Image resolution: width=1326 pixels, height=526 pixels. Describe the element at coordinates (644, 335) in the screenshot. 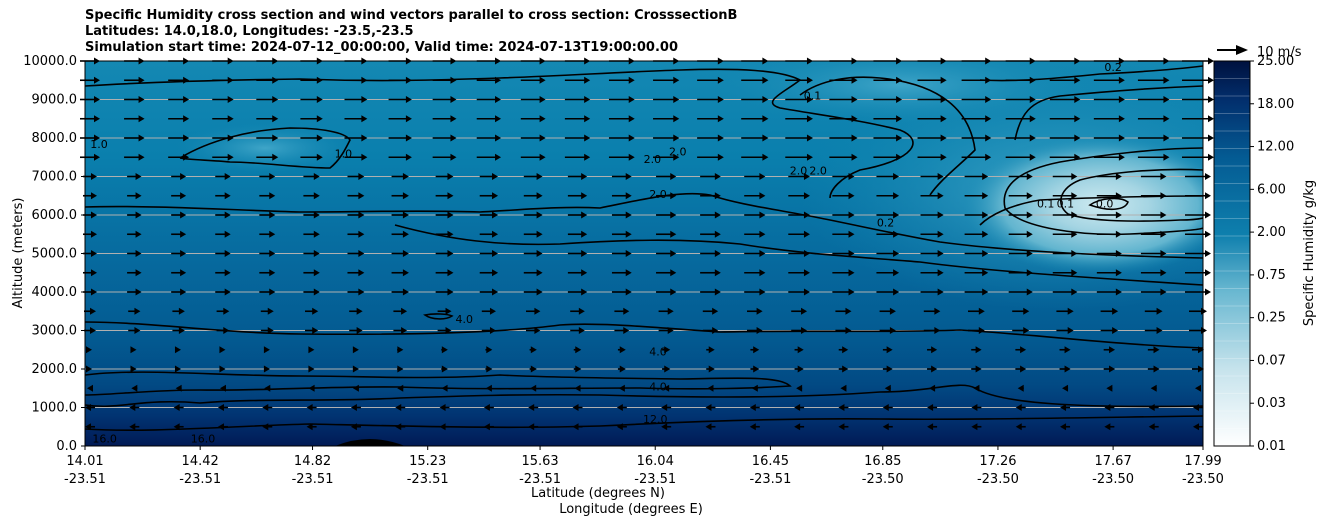

I see `contour-4-upper` at that location.